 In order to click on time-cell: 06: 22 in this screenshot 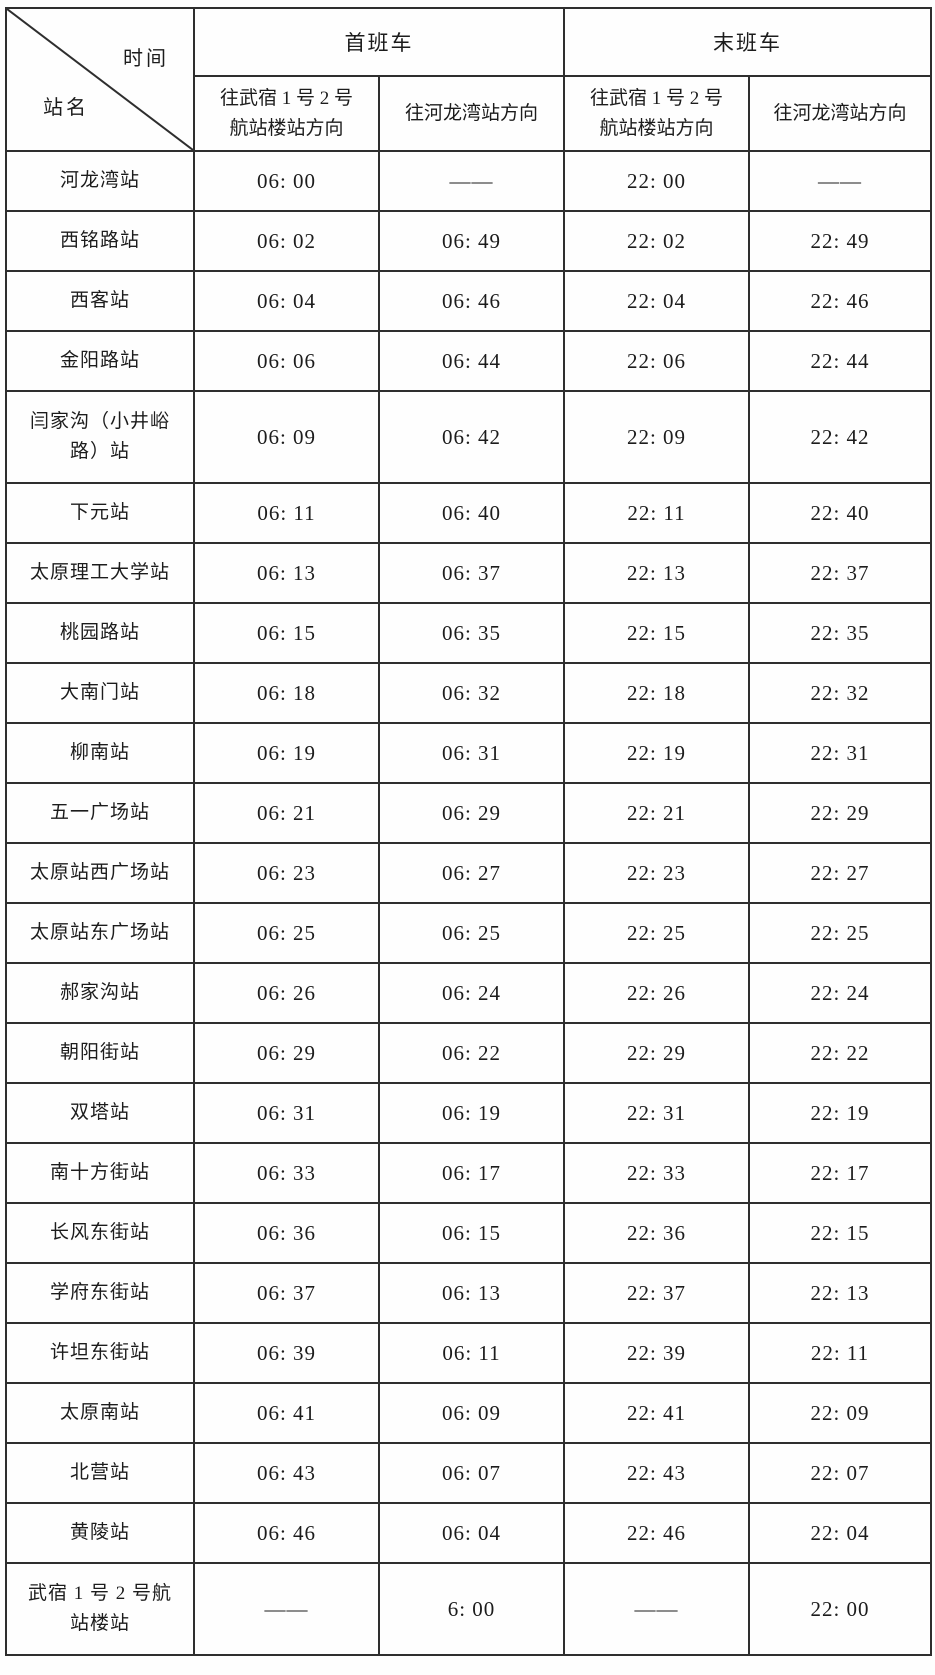, I will do `click(471, 1053)`.